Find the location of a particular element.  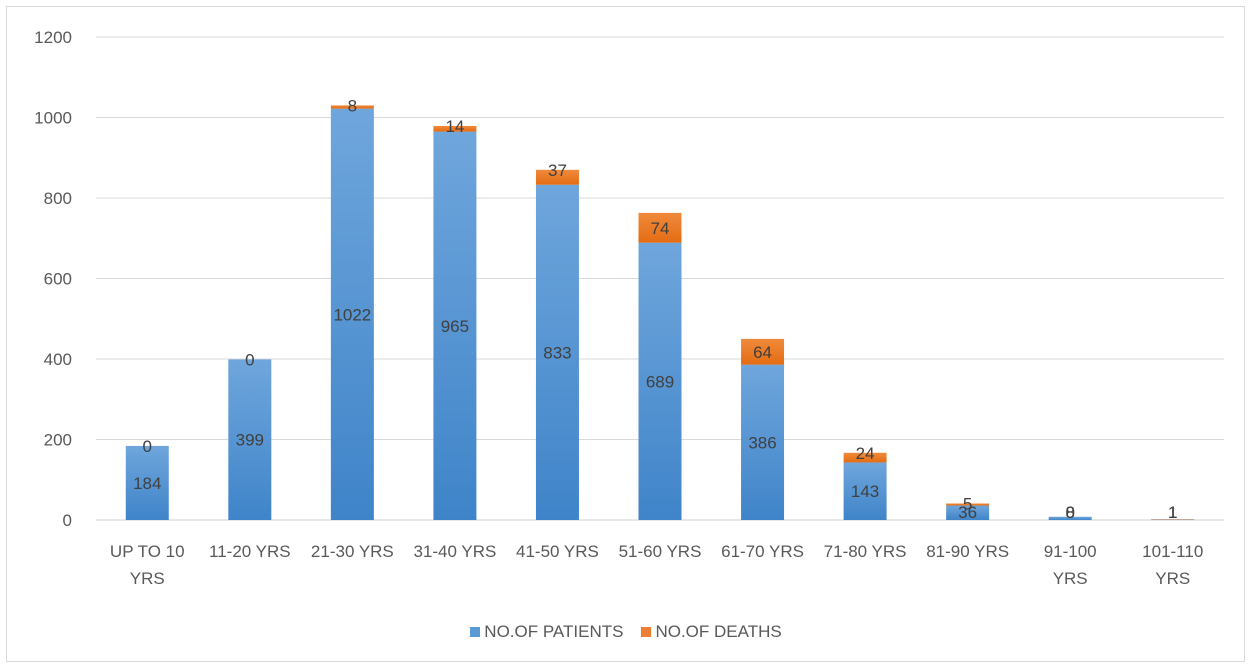

legend: NO.OF PATIENTS NO.OF DEATHS is located at coordinates (626, 632).